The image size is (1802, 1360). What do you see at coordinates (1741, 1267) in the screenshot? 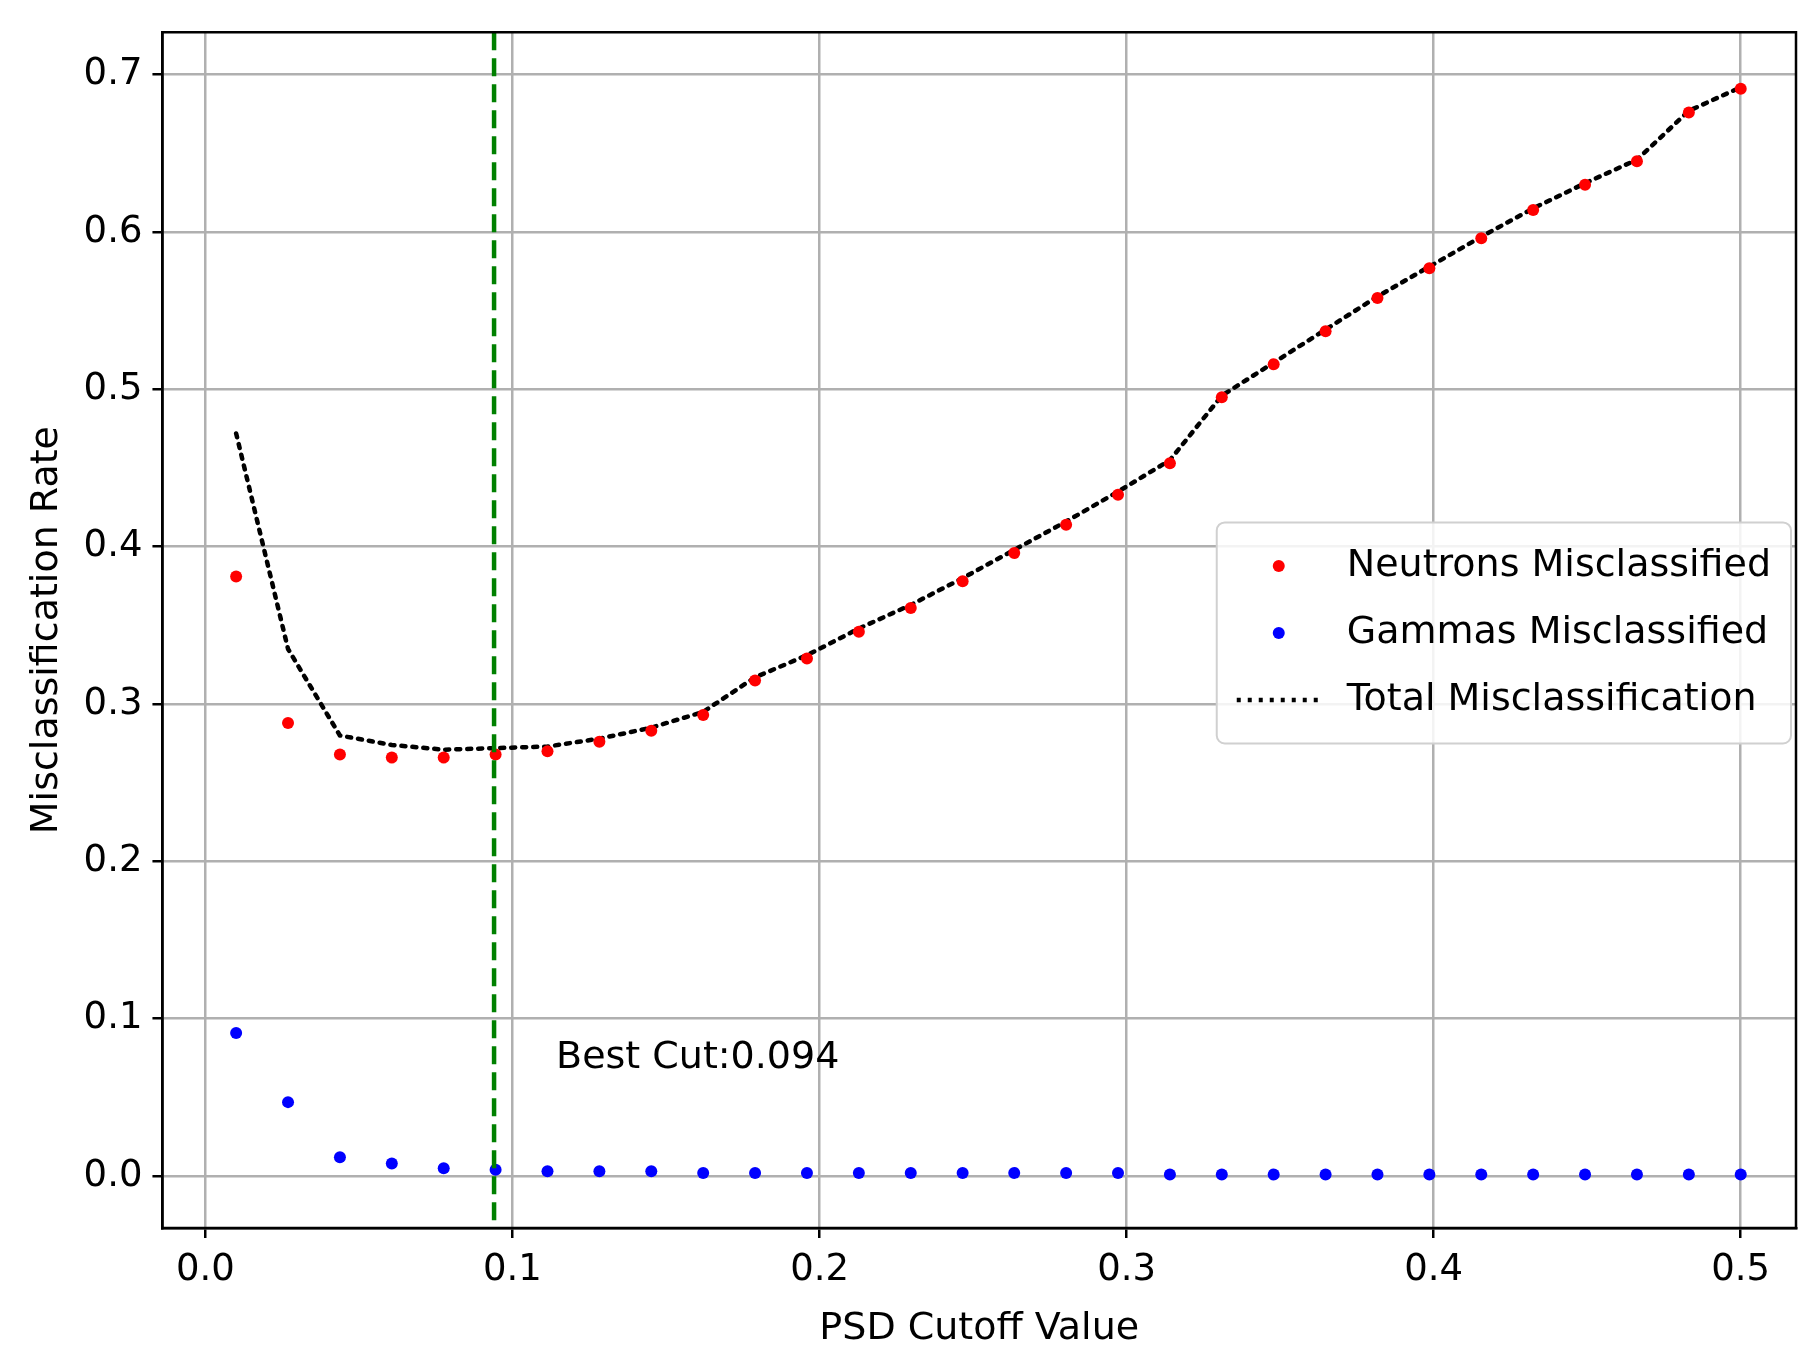
I see `x-tick-label: 0.5` at bounding box center [1741, 1267].